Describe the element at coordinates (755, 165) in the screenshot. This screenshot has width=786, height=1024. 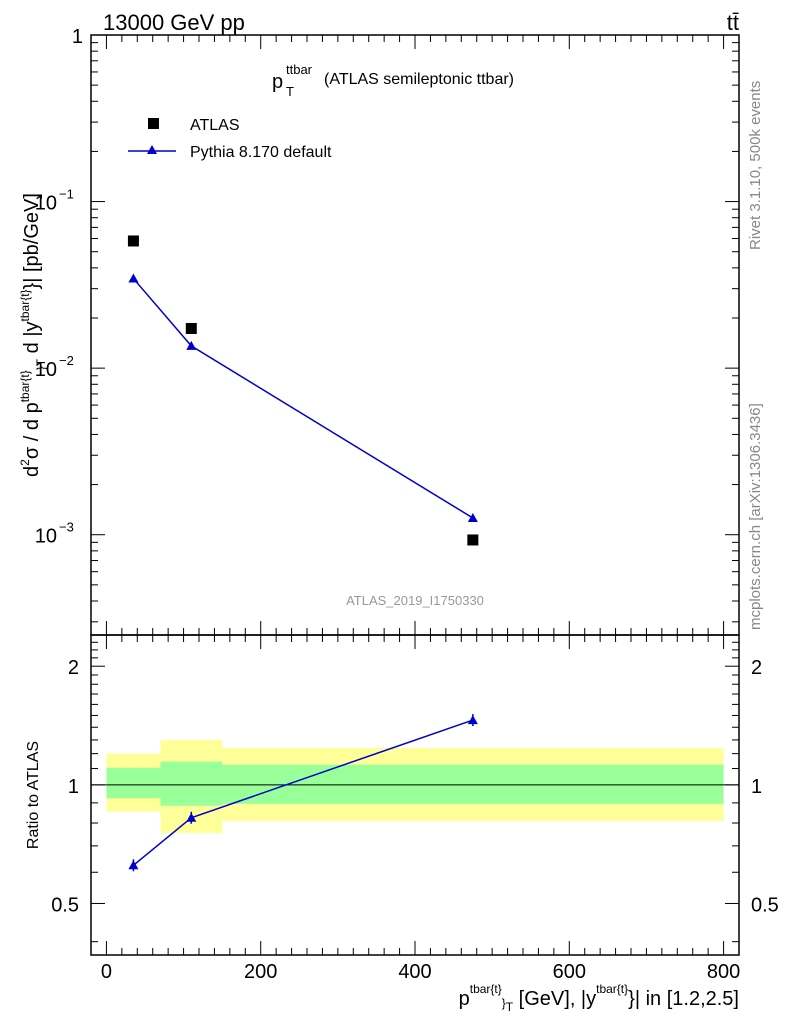
I see `rivet-version-label: Rivet 3.1.10, 500k events` at that location.